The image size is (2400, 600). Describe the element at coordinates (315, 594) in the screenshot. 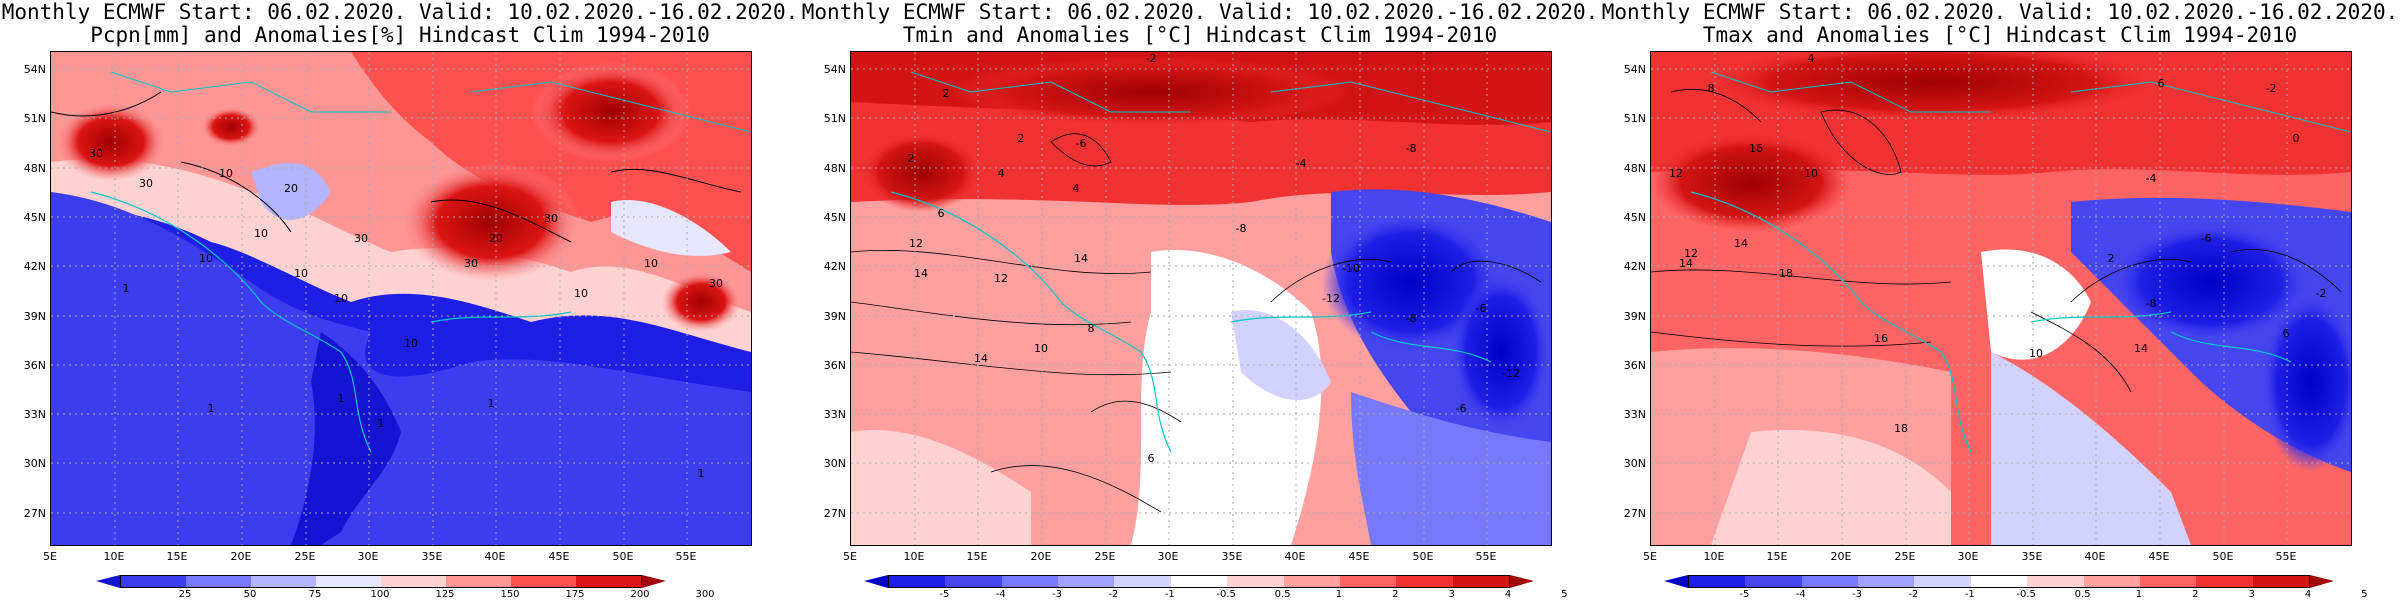

I see `colorbar-tick-label: 75` at that location.